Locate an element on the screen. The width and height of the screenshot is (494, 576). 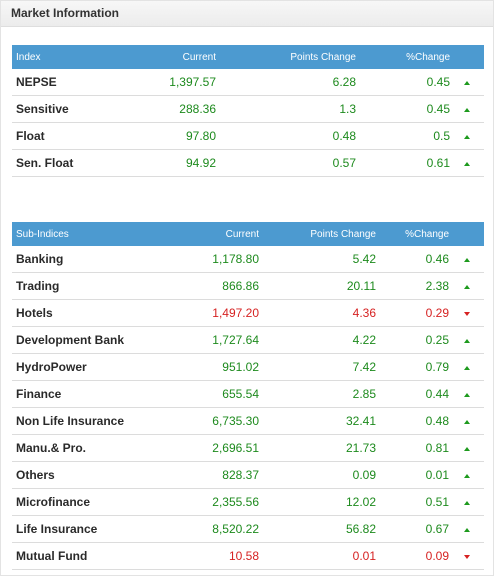
row-points-change: 6.28 is located at coordinates (286, 82).